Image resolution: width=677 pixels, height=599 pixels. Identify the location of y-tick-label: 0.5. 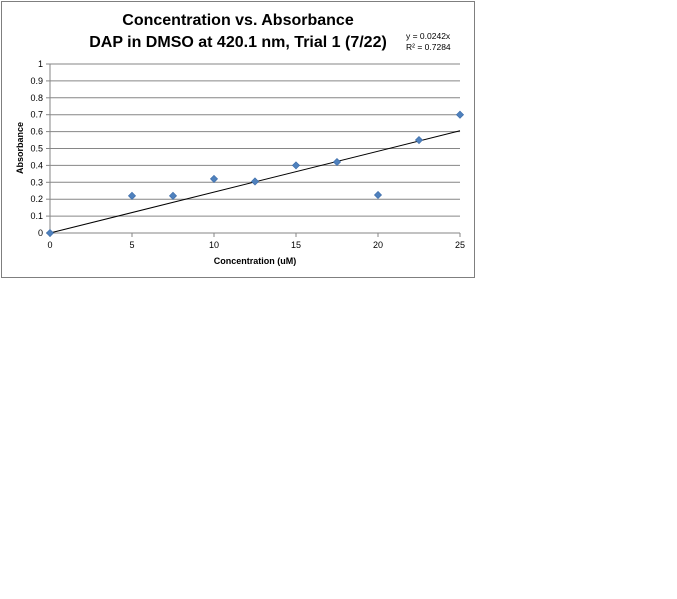
(36, 149).